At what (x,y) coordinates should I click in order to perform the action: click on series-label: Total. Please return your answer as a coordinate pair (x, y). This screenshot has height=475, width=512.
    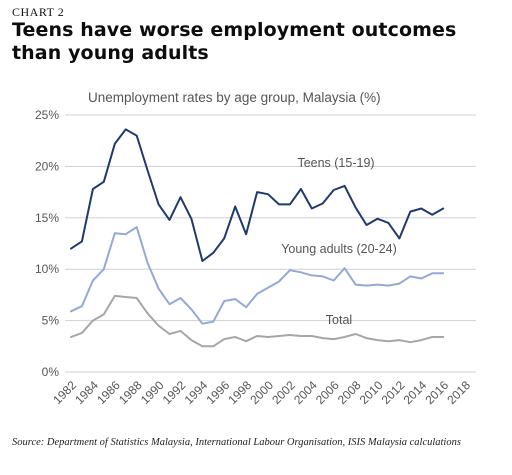
    Looking at the image, I should click on (339, 320).